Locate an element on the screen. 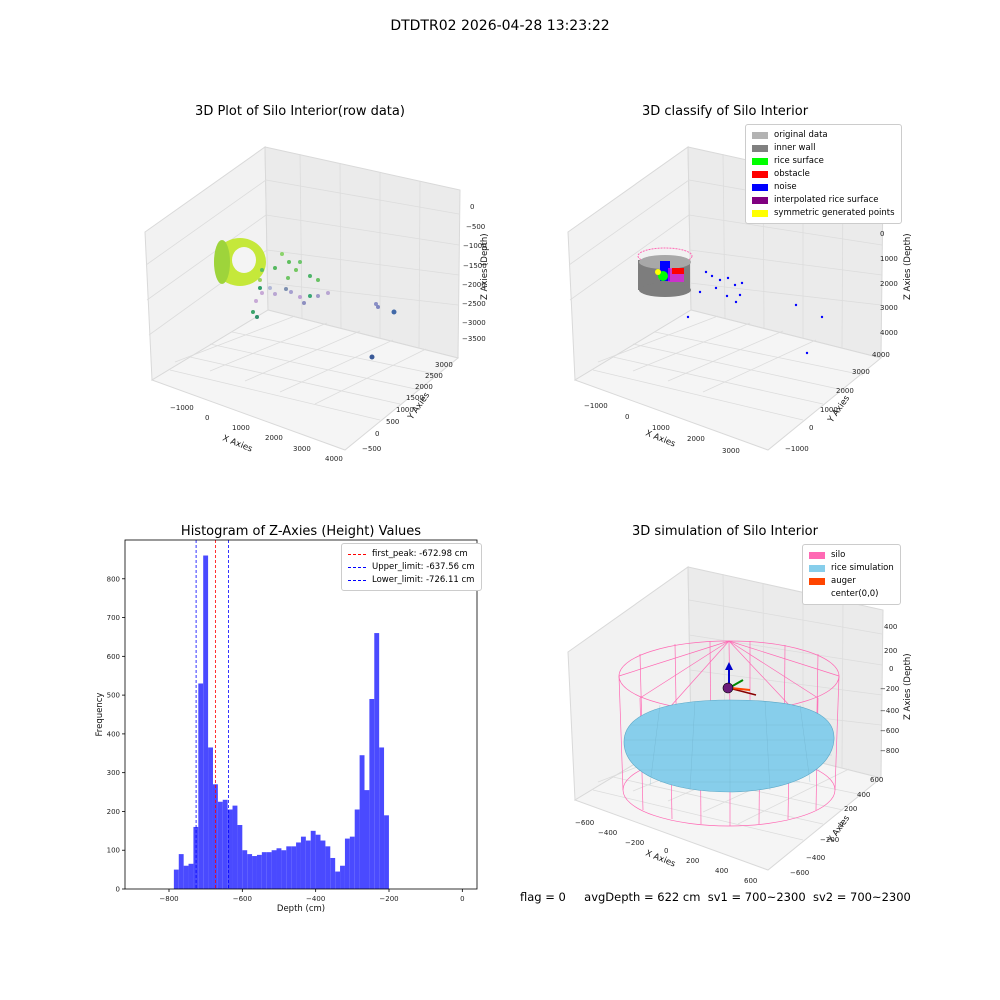 Image resolution: width=1000 pixels, height=1000 pixels. panel1-title: 3D Plot of Silo Interior(row data) is located at coordinates (300, 111).